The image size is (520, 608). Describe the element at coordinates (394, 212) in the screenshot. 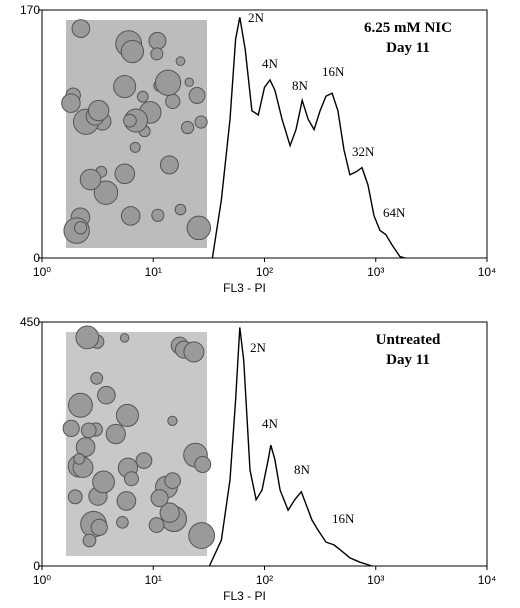

I see `peak-label: 64N` at that location.